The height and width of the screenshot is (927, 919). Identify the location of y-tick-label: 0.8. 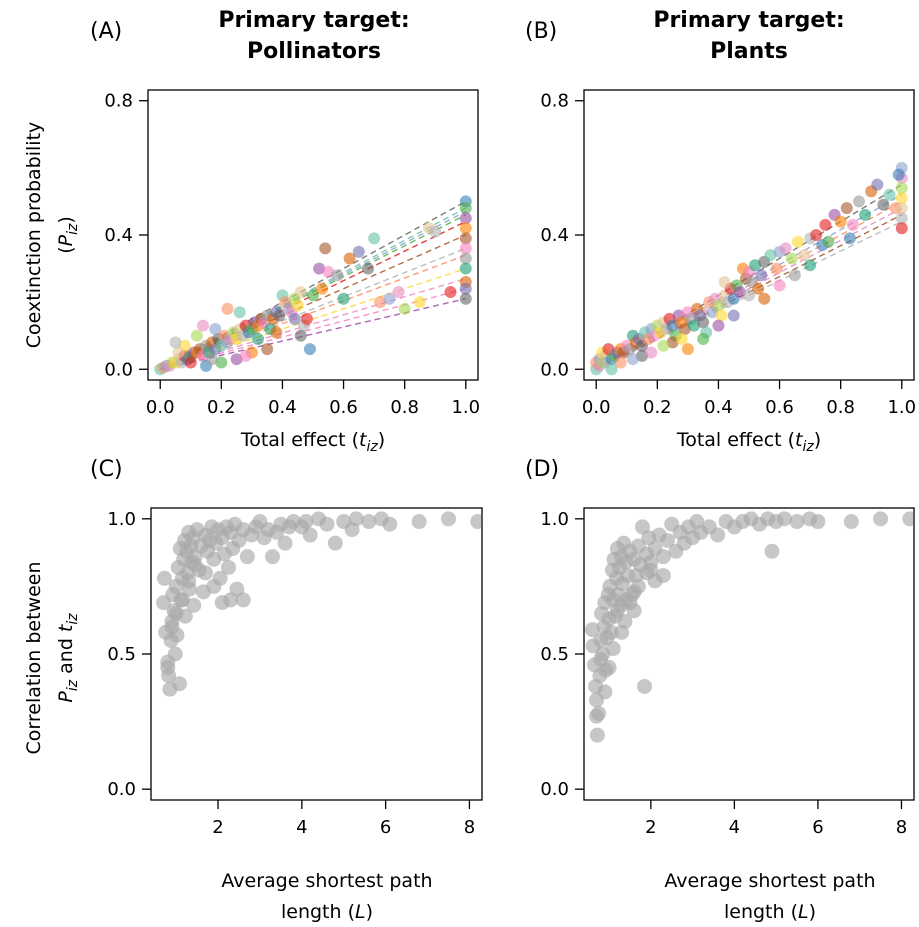
(118, 101).